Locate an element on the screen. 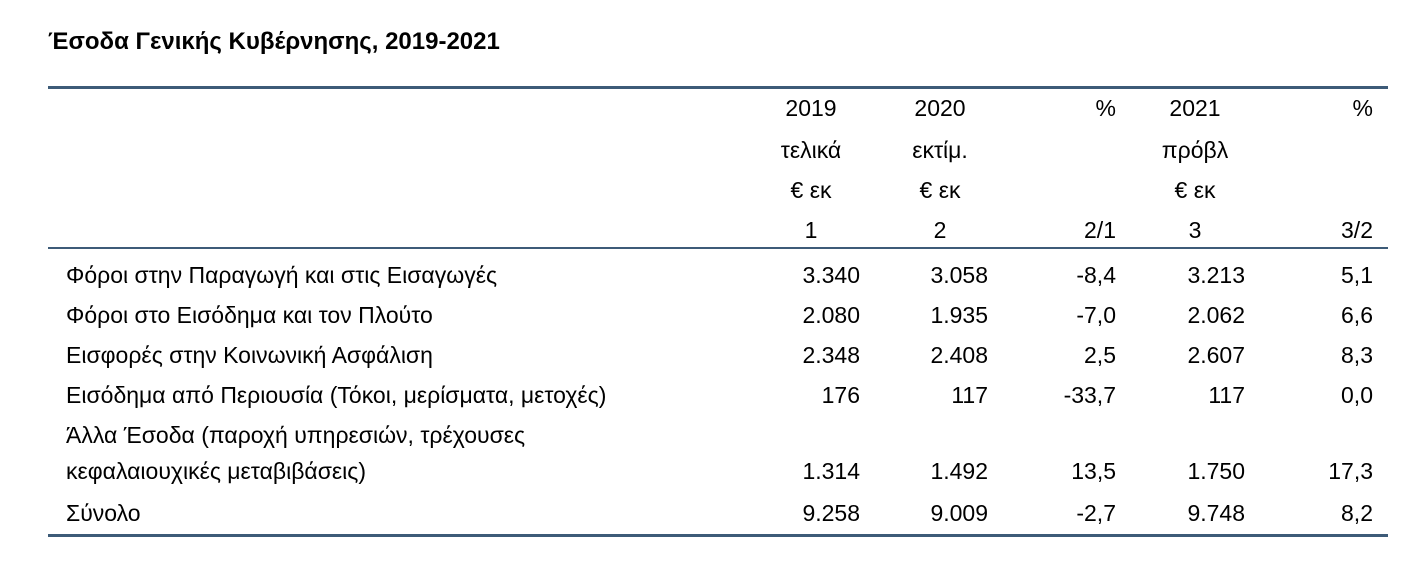 The image size is (1428, 588). cell-value: 3.213 is located at coordinates (1216, 275).